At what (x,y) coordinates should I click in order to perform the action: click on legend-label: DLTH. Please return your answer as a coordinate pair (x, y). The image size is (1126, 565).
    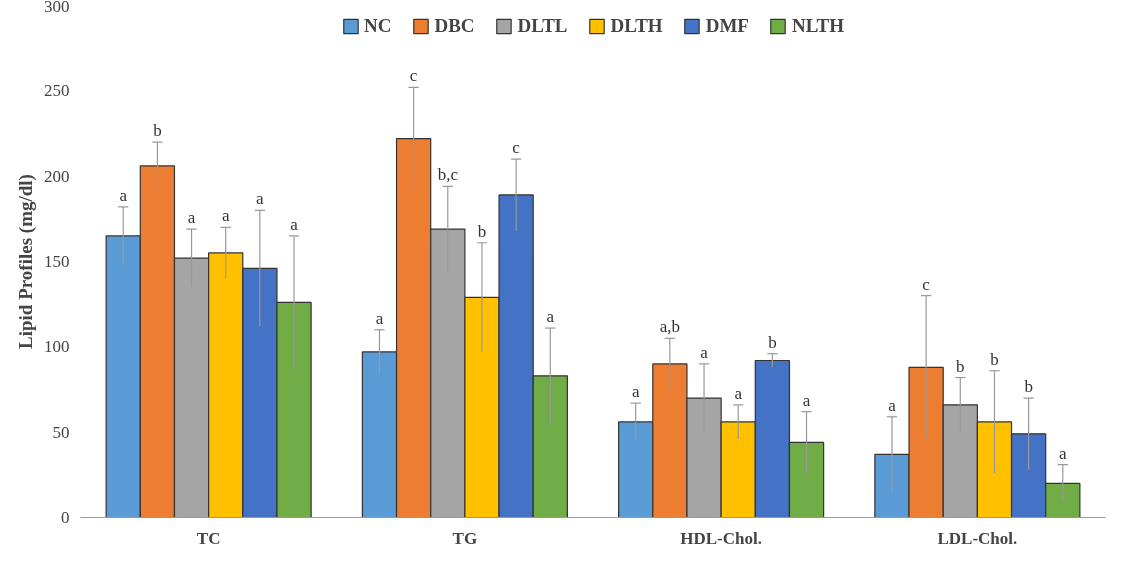
    Looking at the image, I should click on (636, 26).